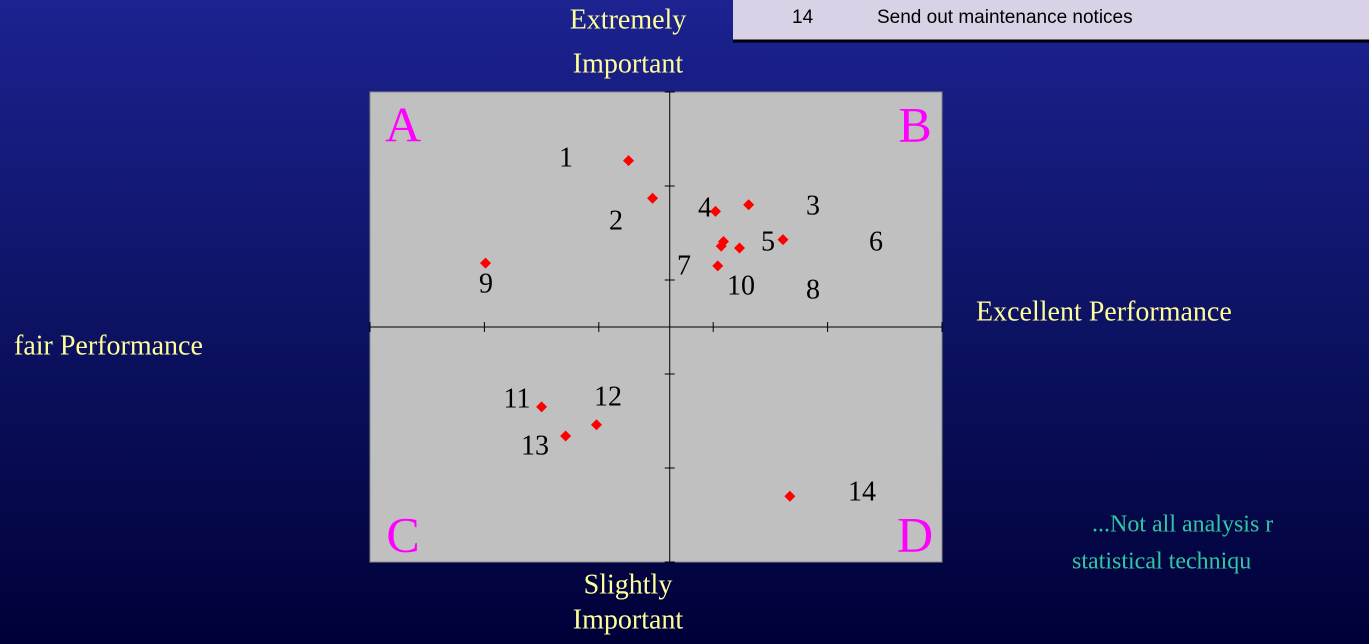 This screenshot has width=1369, height=644. Describe the element at coordinates (803, 17) in the screenshot. I see `header-number: 14` at that location.